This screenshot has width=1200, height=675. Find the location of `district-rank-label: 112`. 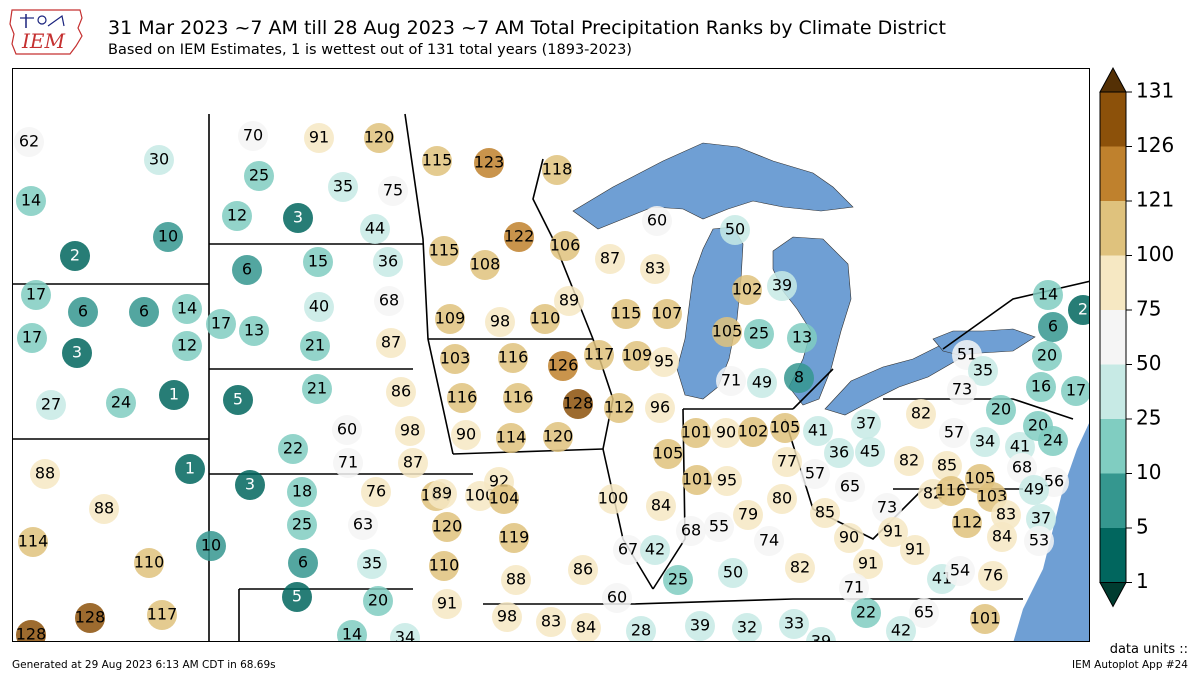

district-rank-label: 112 is located at coordinates (967, 522).